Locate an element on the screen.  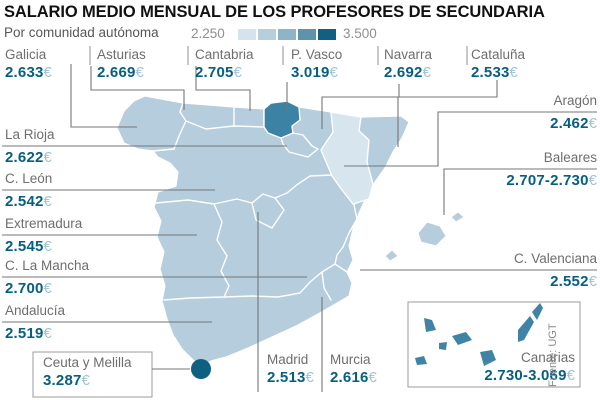
label-madrid-currency: € is located at coordinates (309, 377).